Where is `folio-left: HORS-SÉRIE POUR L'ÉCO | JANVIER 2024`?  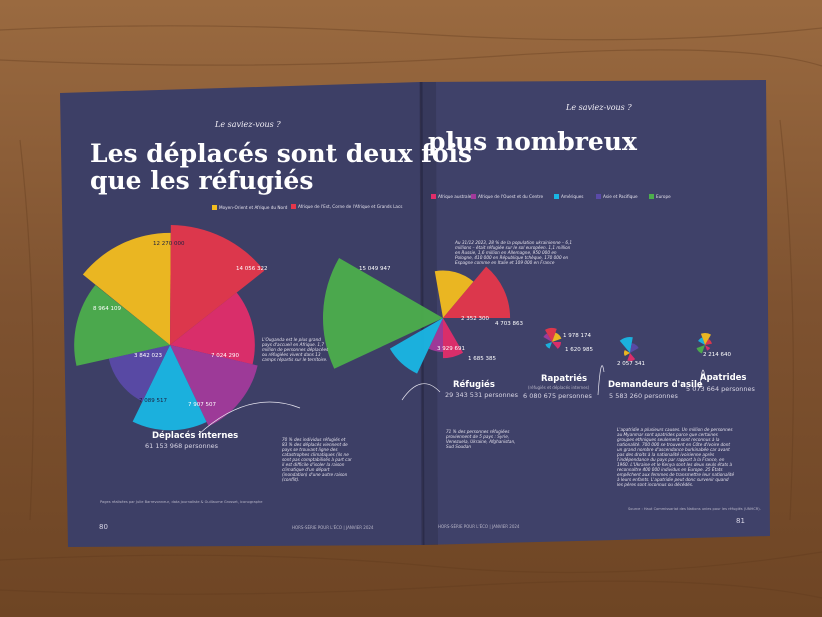 folio-left: HORS-SÉRIE POUR L'ÉCO | JANVIER 2024 is located at coordinates (333, 527).